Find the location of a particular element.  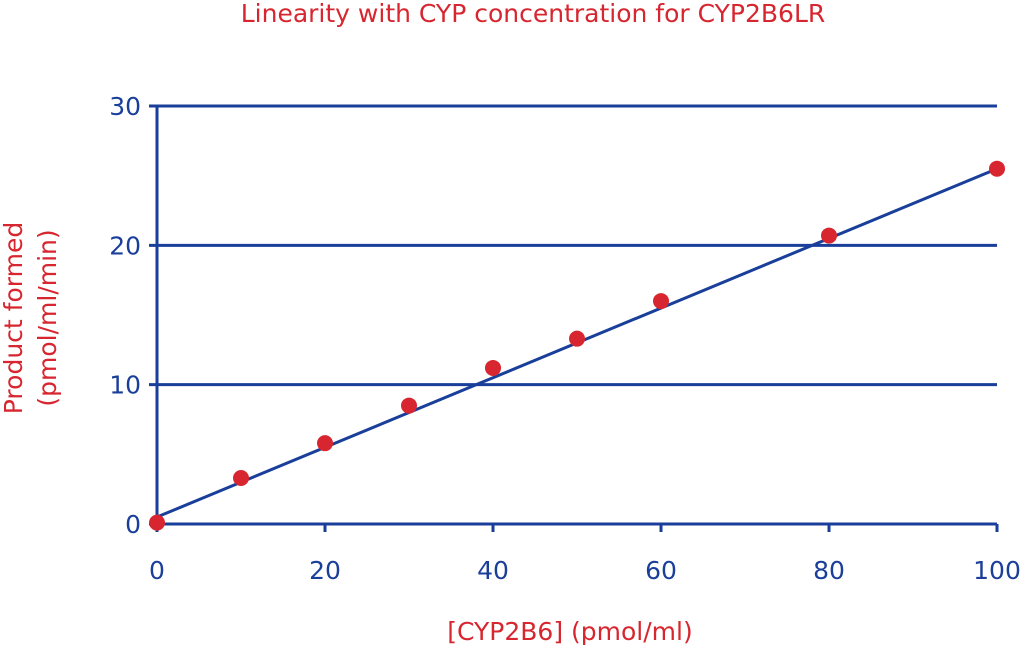

y-axis-label-line2: (pmol/ml/min) is located at coordinates (47, 317).